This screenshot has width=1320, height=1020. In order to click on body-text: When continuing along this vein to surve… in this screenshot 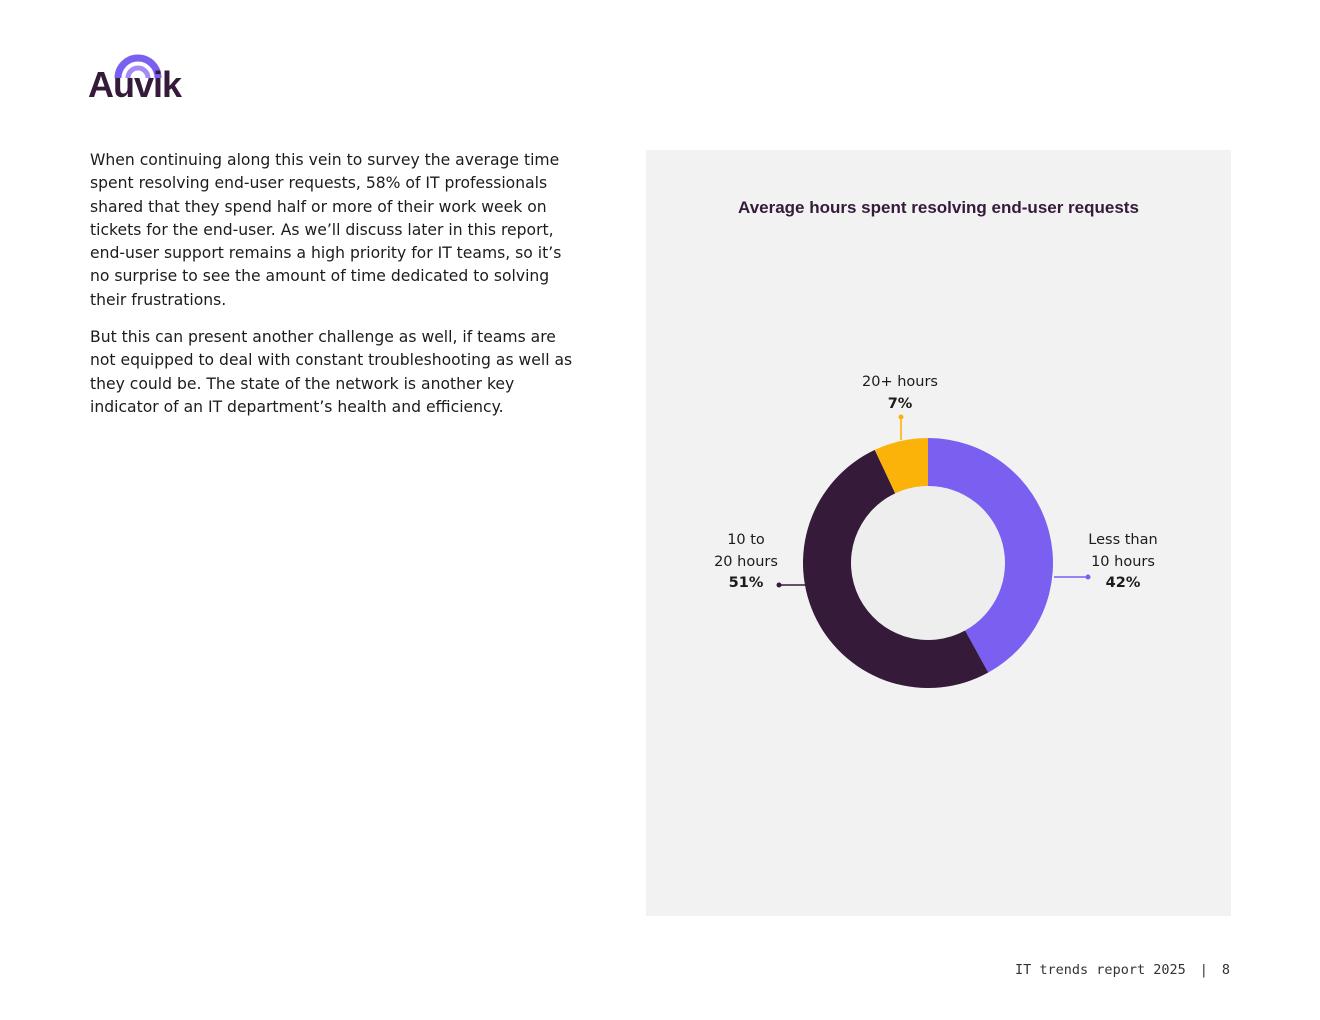, I will do `click(332, 291)`.